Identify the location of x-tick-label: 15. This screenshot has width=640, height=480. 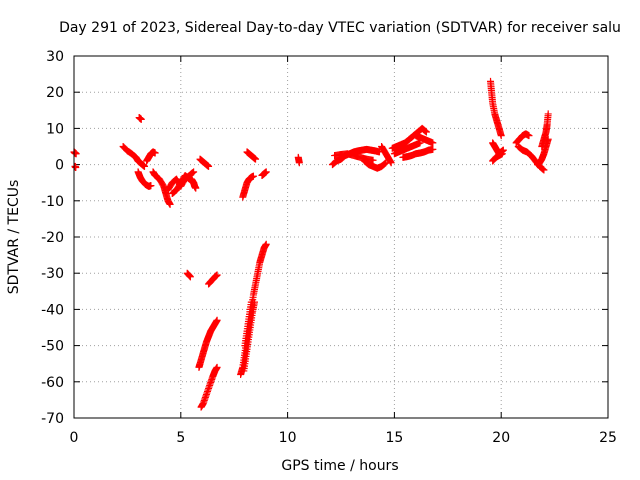
(394, 438).